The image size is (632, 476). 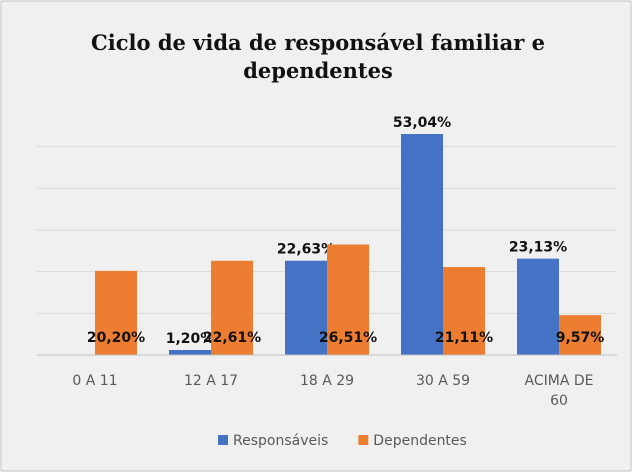 I want to click on data-label: 53,04%, so click(x=422, y=123).